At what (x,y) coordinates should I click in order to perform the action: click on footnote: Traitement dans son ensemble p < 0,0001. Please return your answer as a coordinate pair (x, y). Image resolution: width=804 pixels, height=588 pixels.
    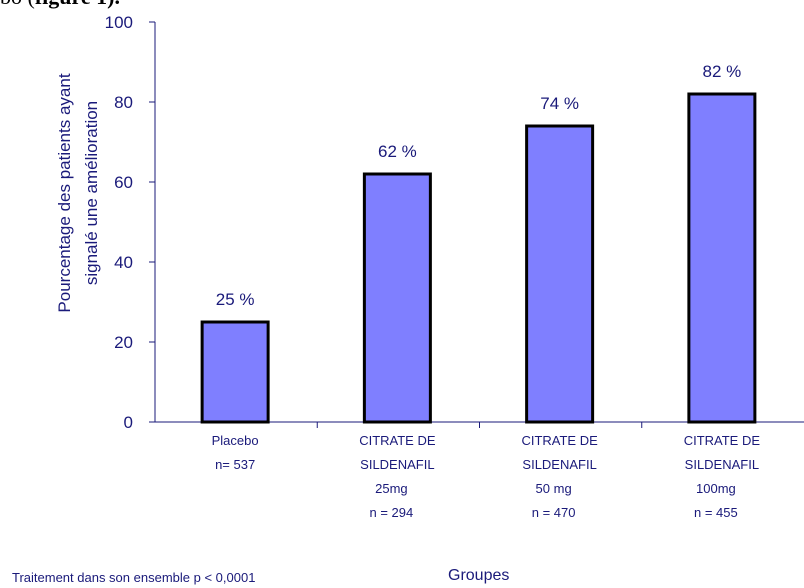
    Looking at the image, I should click on (133, 577).